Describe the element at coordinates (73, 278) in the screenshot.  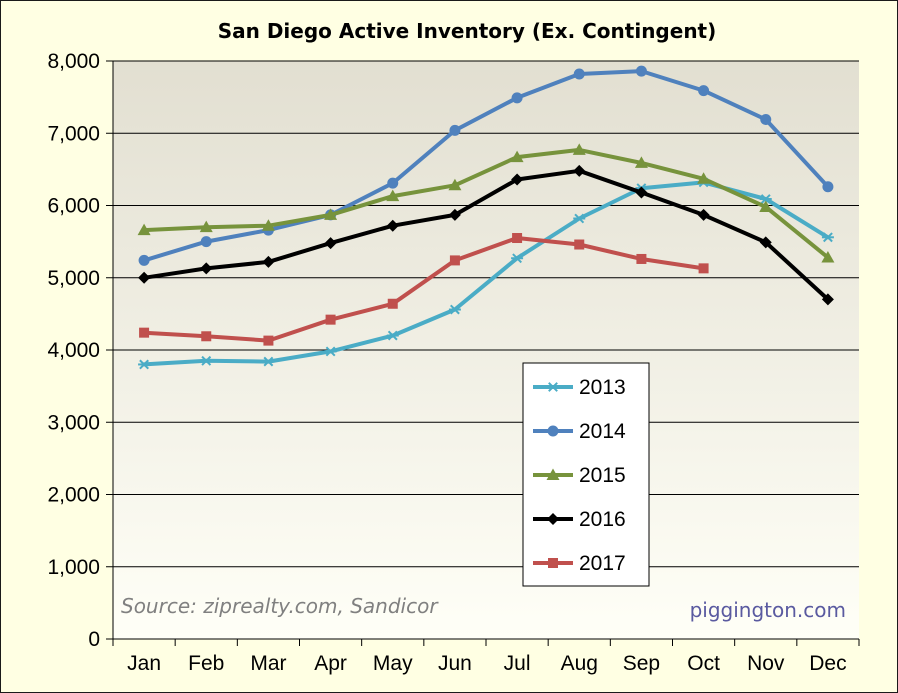
I see `y-tick-label: 5,000` at that location.